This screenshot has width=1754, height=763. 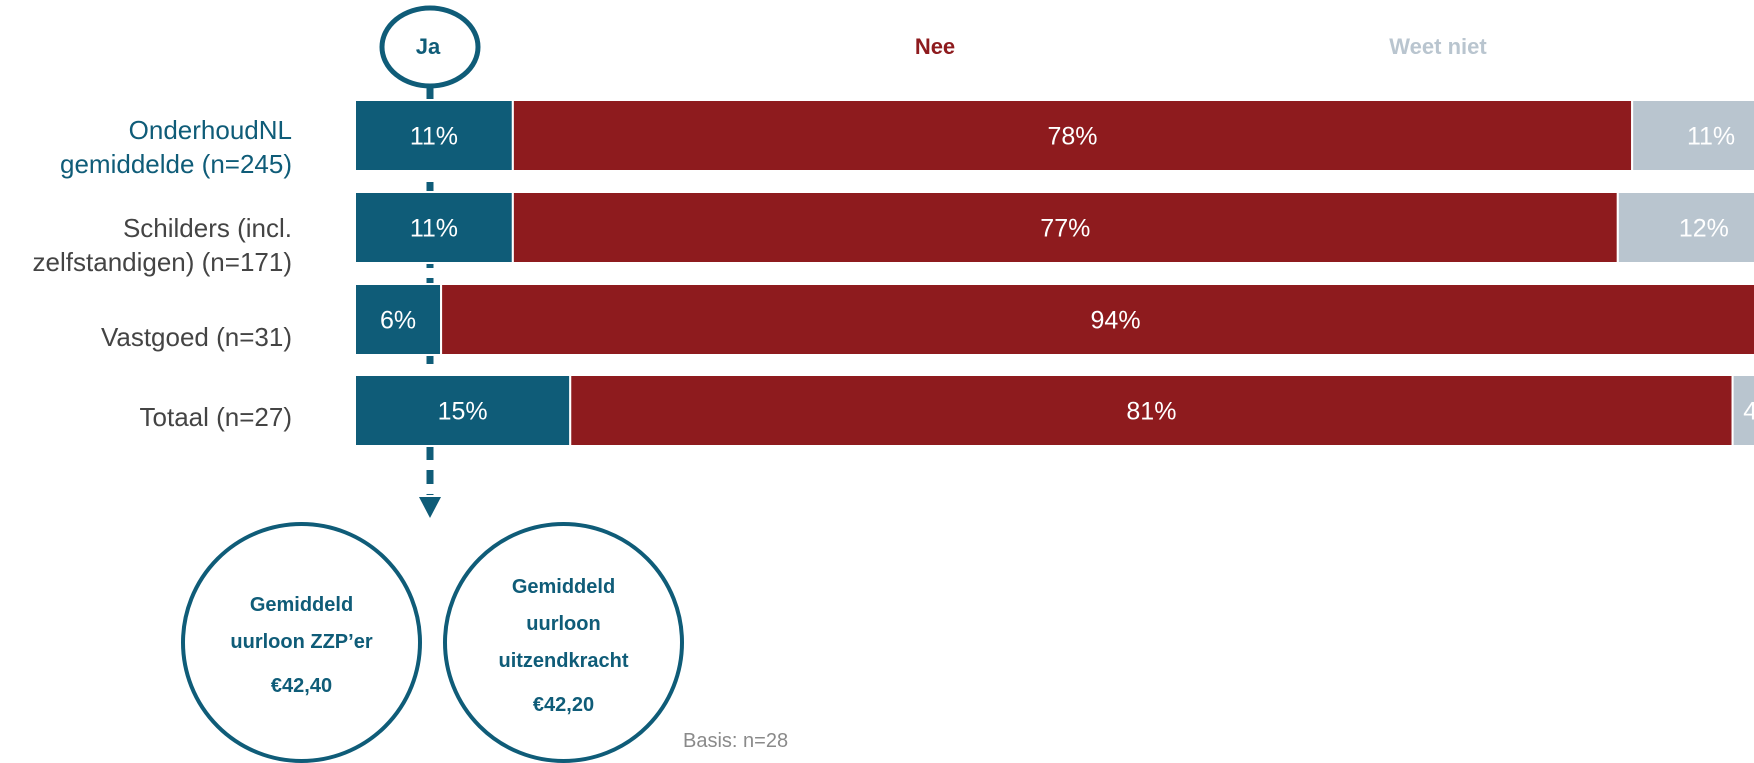 I want to click on callout-zzp-line-2: uurloon ZZP’er, so click(x=301, y=642).